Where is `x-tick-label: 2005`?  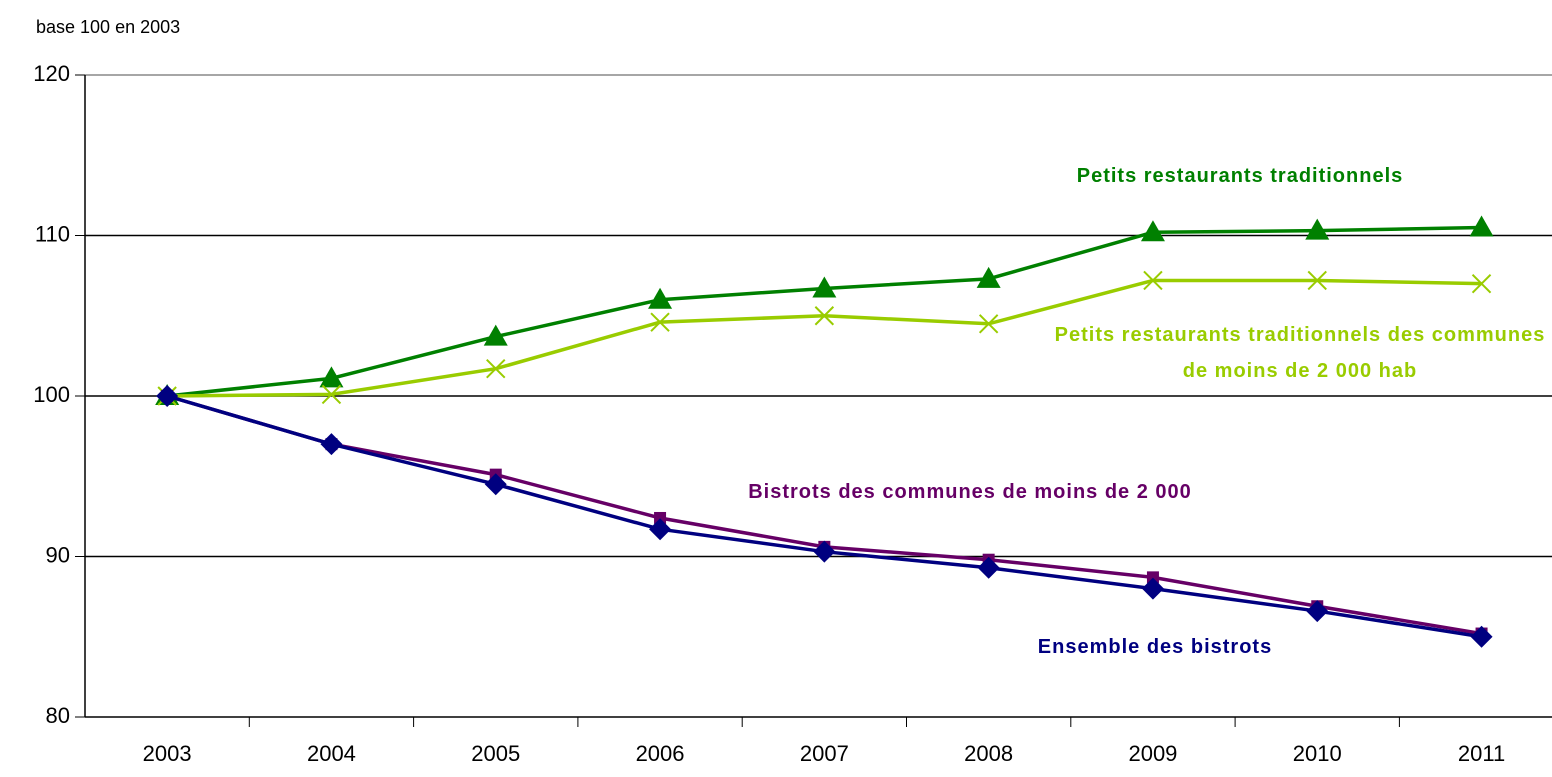
x-tick-label: 2005 is located at coordinates (495, 753).